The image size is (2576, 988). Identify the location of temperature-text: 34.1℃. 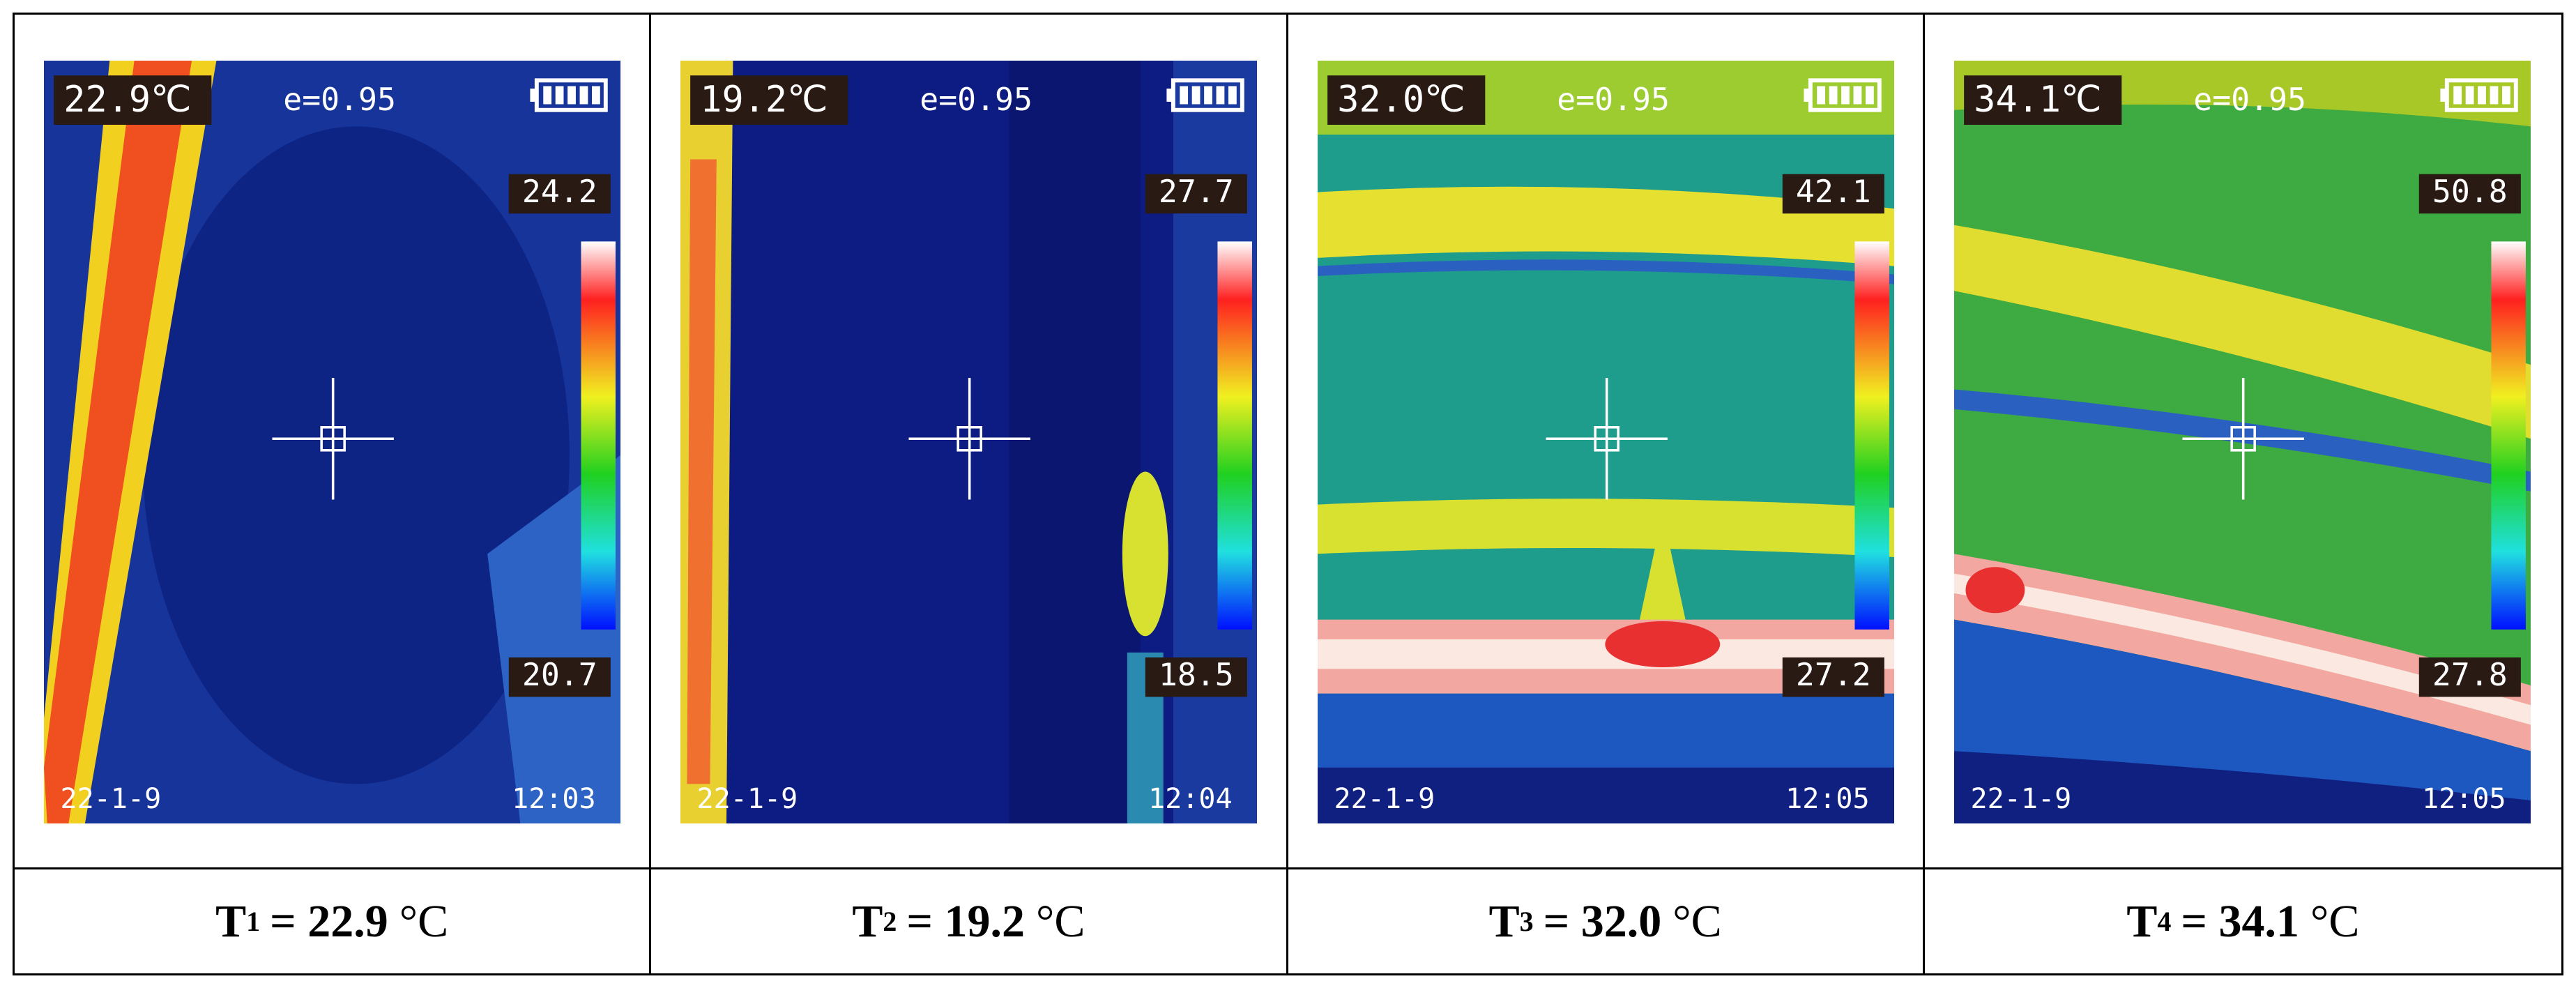
(2037, 100).